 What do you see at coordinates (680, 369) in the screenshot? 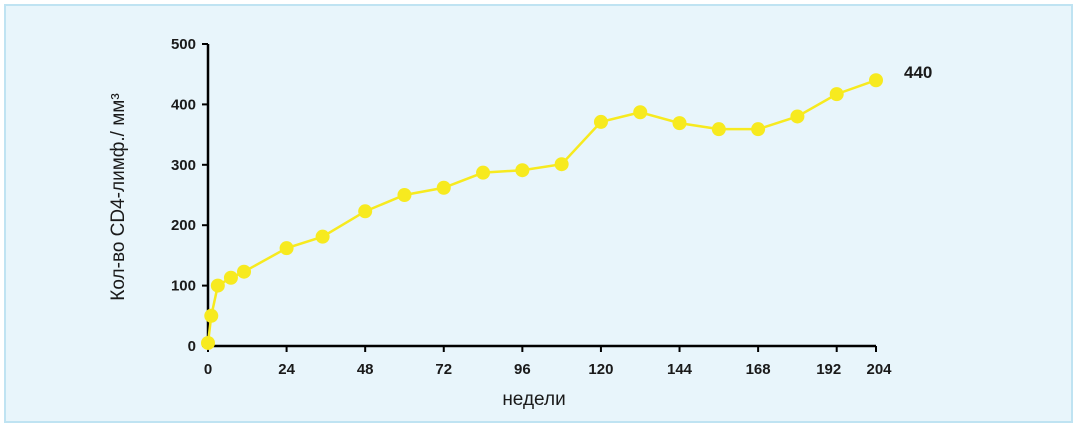
I see `x-tick-label: 144` at bounding box center [680, 369].